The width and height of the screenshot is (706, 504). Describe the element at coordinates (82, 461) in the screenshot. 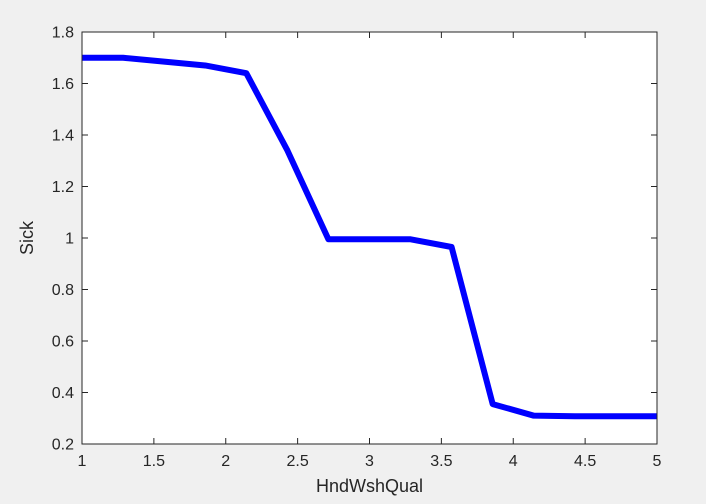

I see `x-tick-label: 1` at that location.